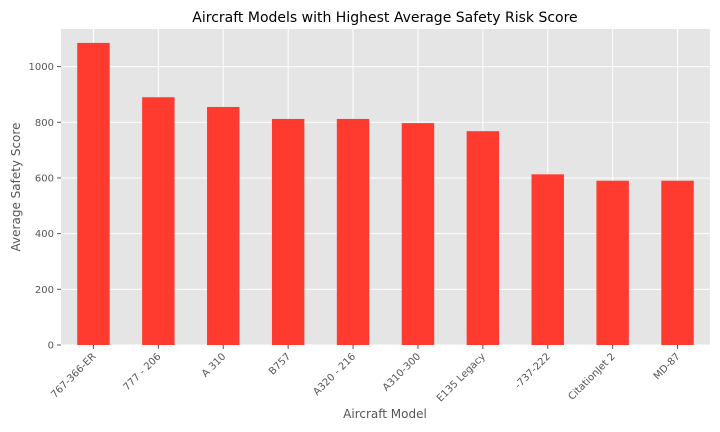 The width and height of the screenshot is (720, 432). I want to click on x-axis-label: Aircraft Model, so click(385, 414).